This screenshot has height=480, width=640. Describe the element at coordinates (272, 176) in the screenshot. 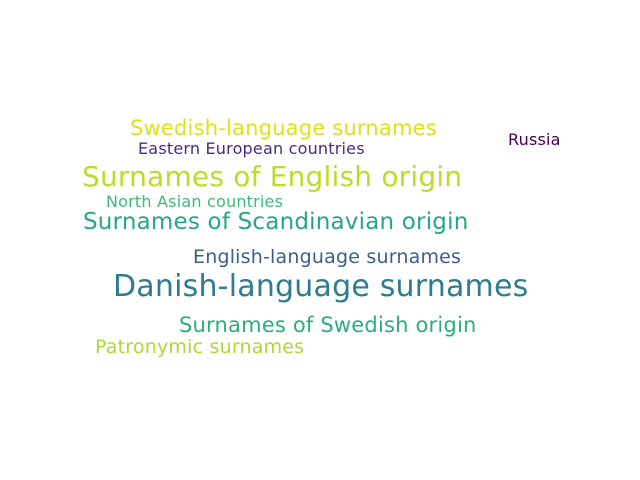

I see `word-surnames-of-english-origin: Surnames of English origin` at that location.